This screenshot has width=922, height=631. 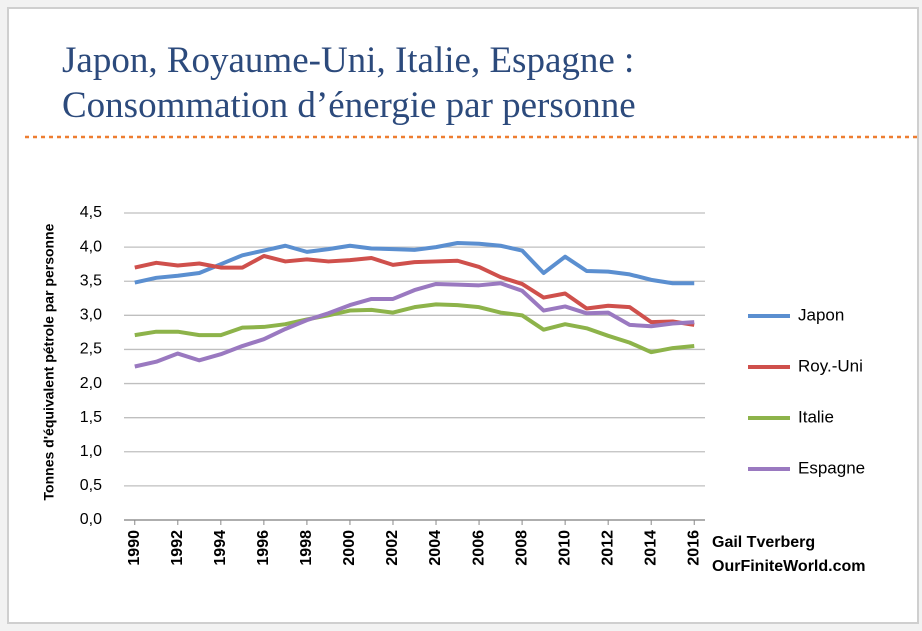 I want to click on y-tick-label: 1,5, so click(x=91, y=417).